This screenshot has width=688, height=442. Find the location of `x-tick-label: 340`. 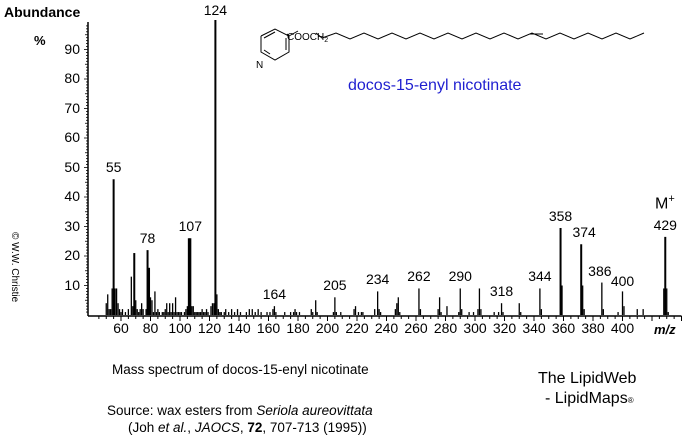

x-tick-label: 340 is located at coordinates (534, 328).